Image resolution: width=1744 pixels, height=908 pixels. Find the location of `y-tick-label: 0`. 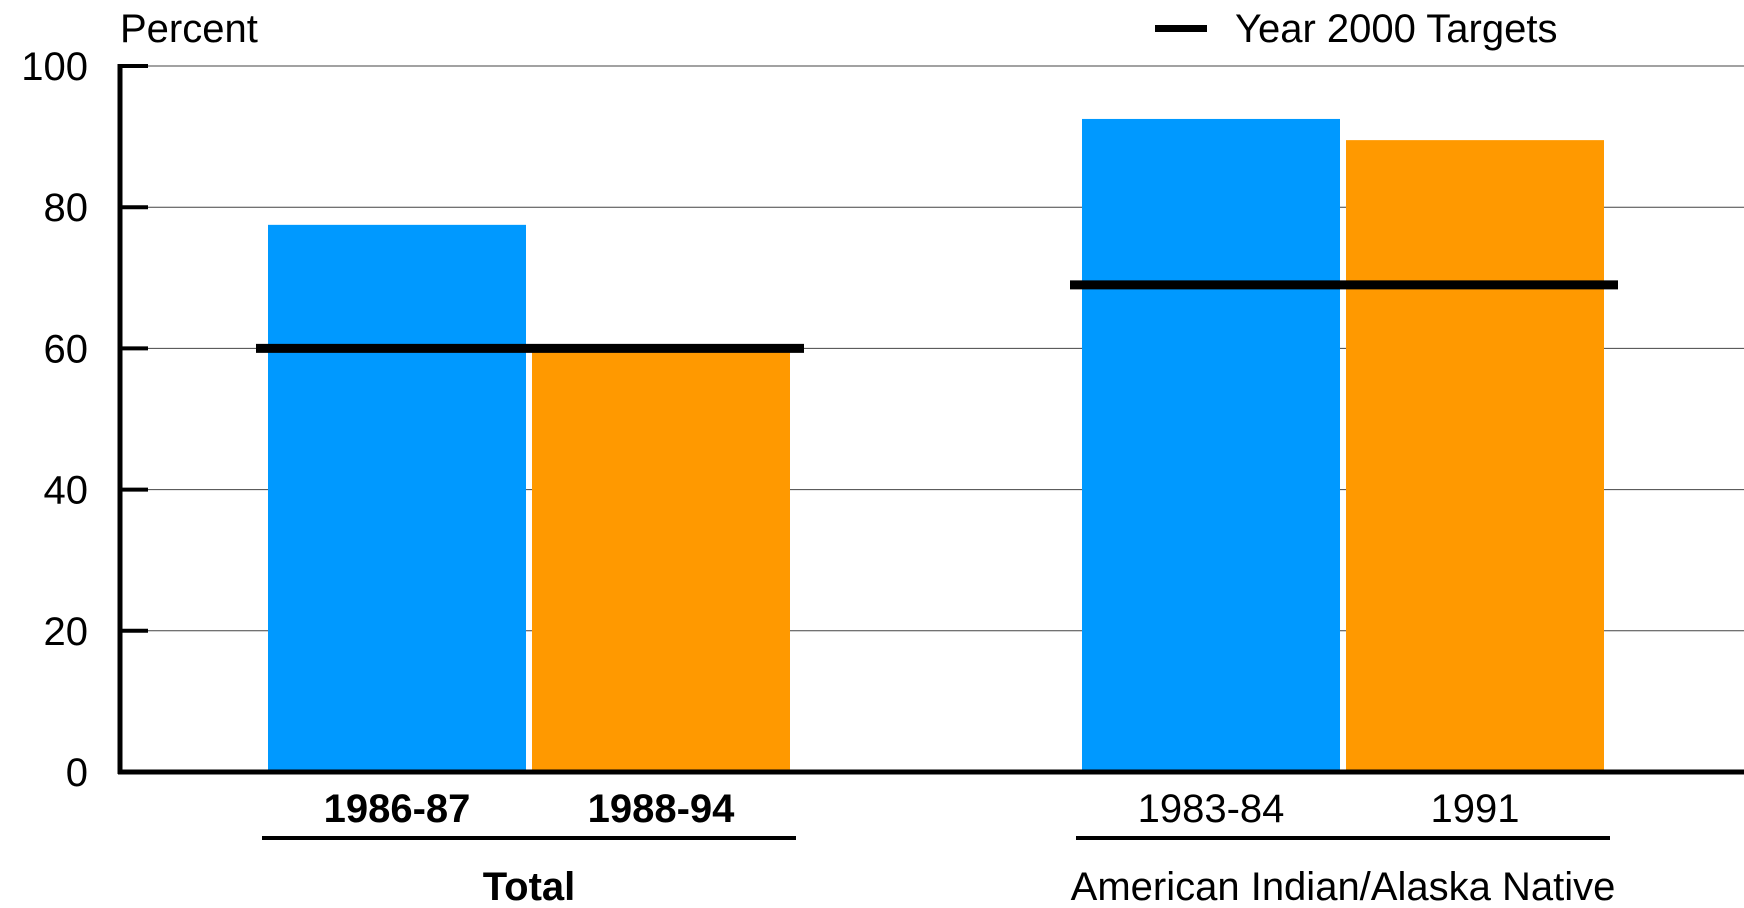

y-tick-label: 0 is located at coordinates (77, 773).